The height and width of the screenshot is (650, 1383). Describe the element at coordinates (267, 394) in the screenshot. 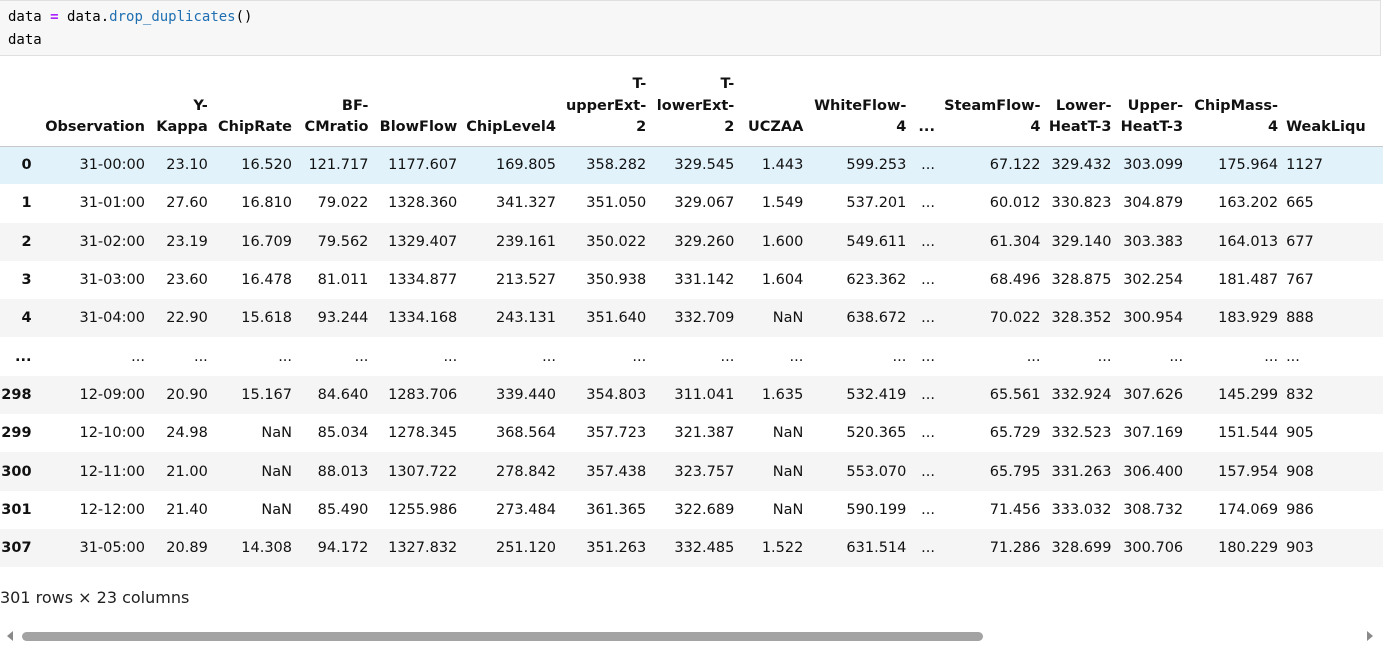

I see `table-cell: 15.167` at that location.